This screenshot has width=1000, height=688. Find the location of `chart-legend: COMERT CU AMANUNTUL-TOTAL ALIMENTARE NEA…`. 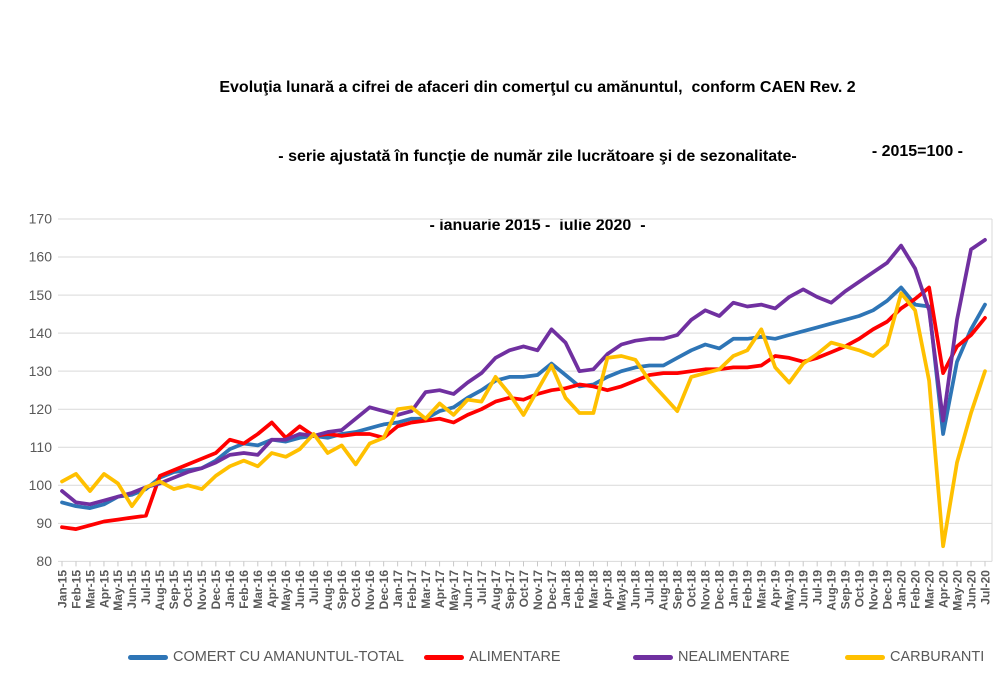

chart-legend: COMERT CU AMANUNTUL-TOTAL ALIMENTARE NEA… is located at coordinates (500, 658).